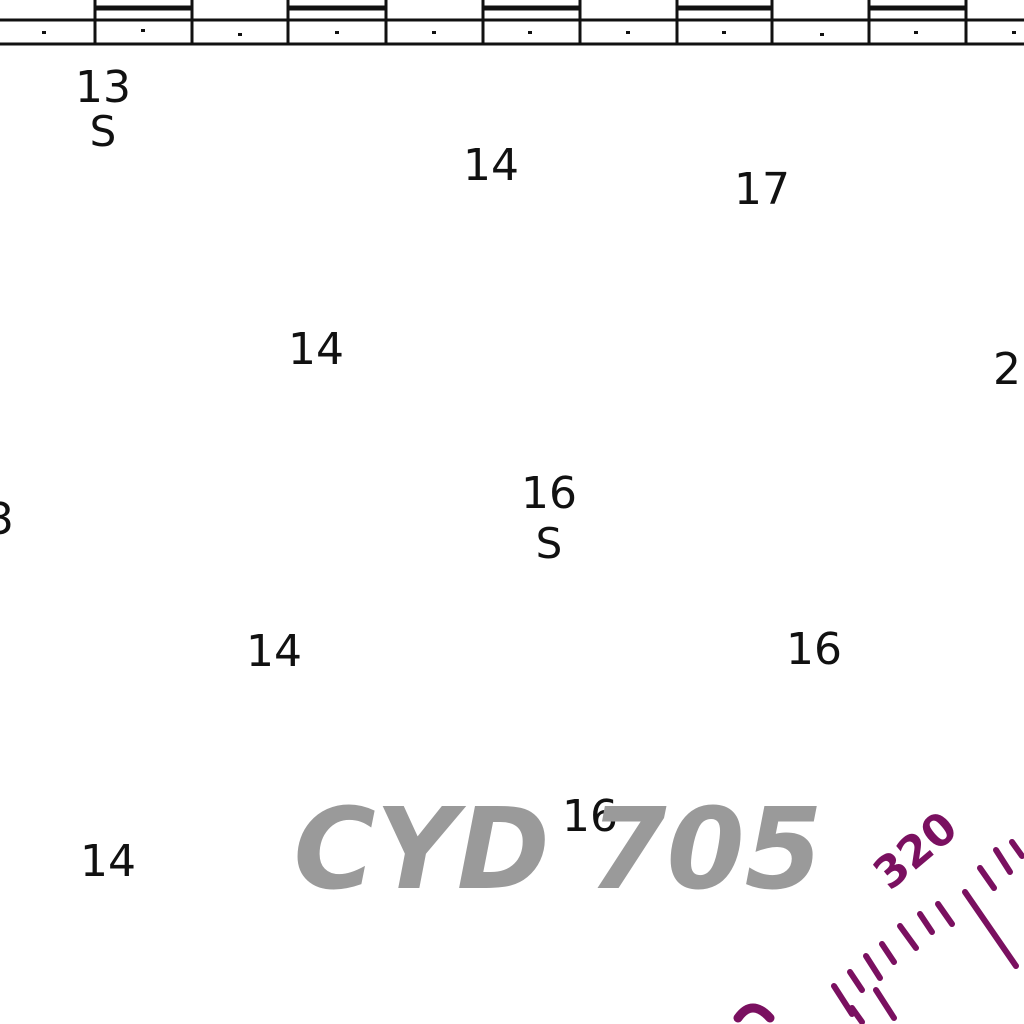 The width and height of the screenshot is (1024, 1024). Describe the element at coordinates (1007, 369) in the screenshot. I see `sounding-depth: 2` at that location.